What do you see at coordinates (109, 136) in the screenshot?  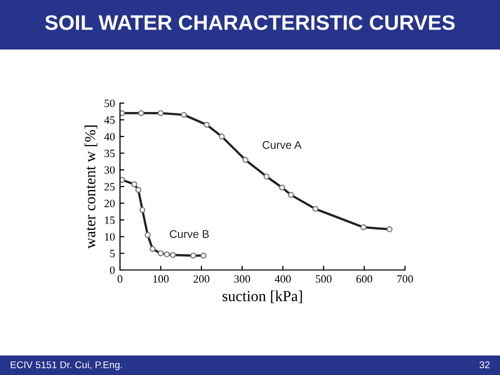 I see `y-tick-label: 40` at bounding box center [109, 136].